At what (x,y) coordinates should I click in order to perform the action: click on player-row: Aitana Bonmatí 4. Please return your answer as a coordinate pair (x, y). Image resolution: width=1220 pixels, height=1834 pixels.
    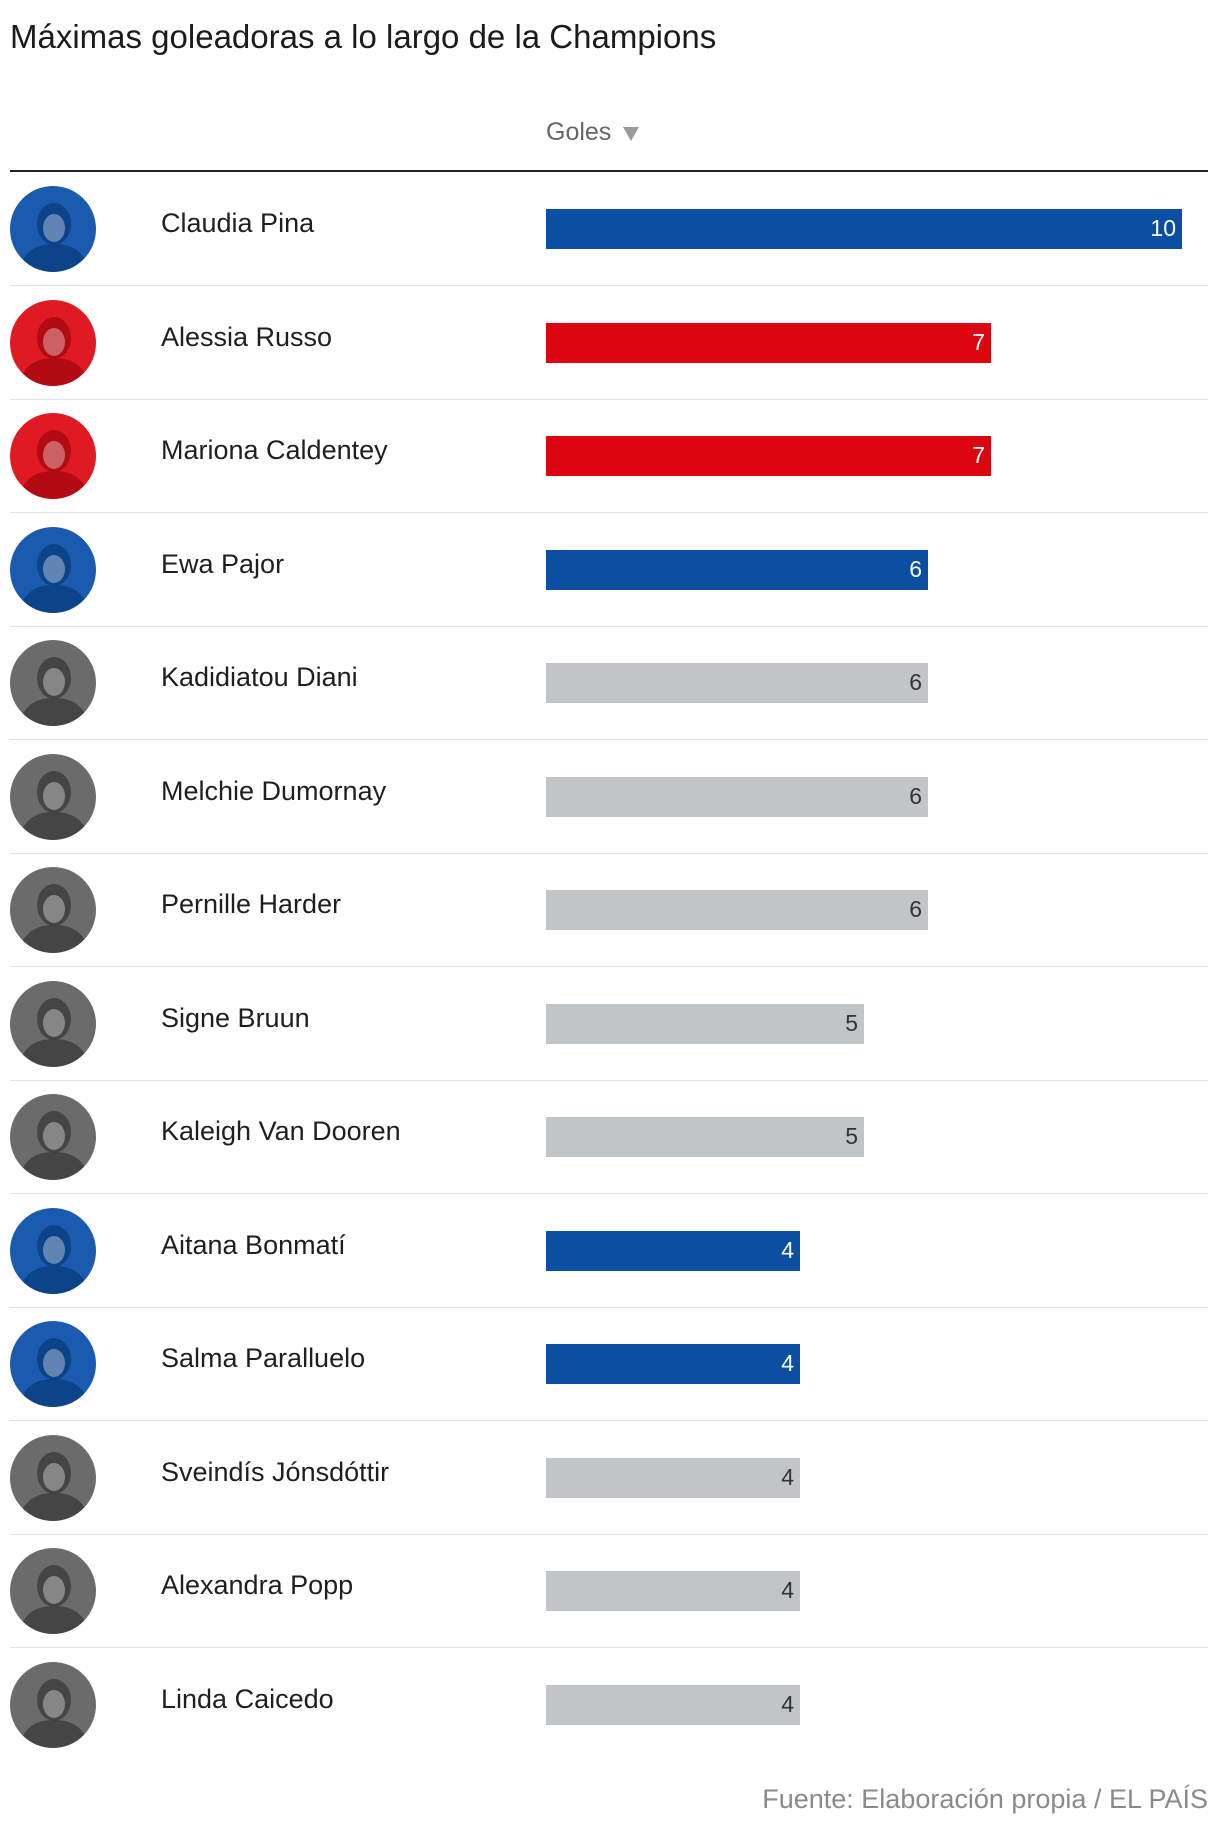
    Looking at the image, I should click on (609, 1251).